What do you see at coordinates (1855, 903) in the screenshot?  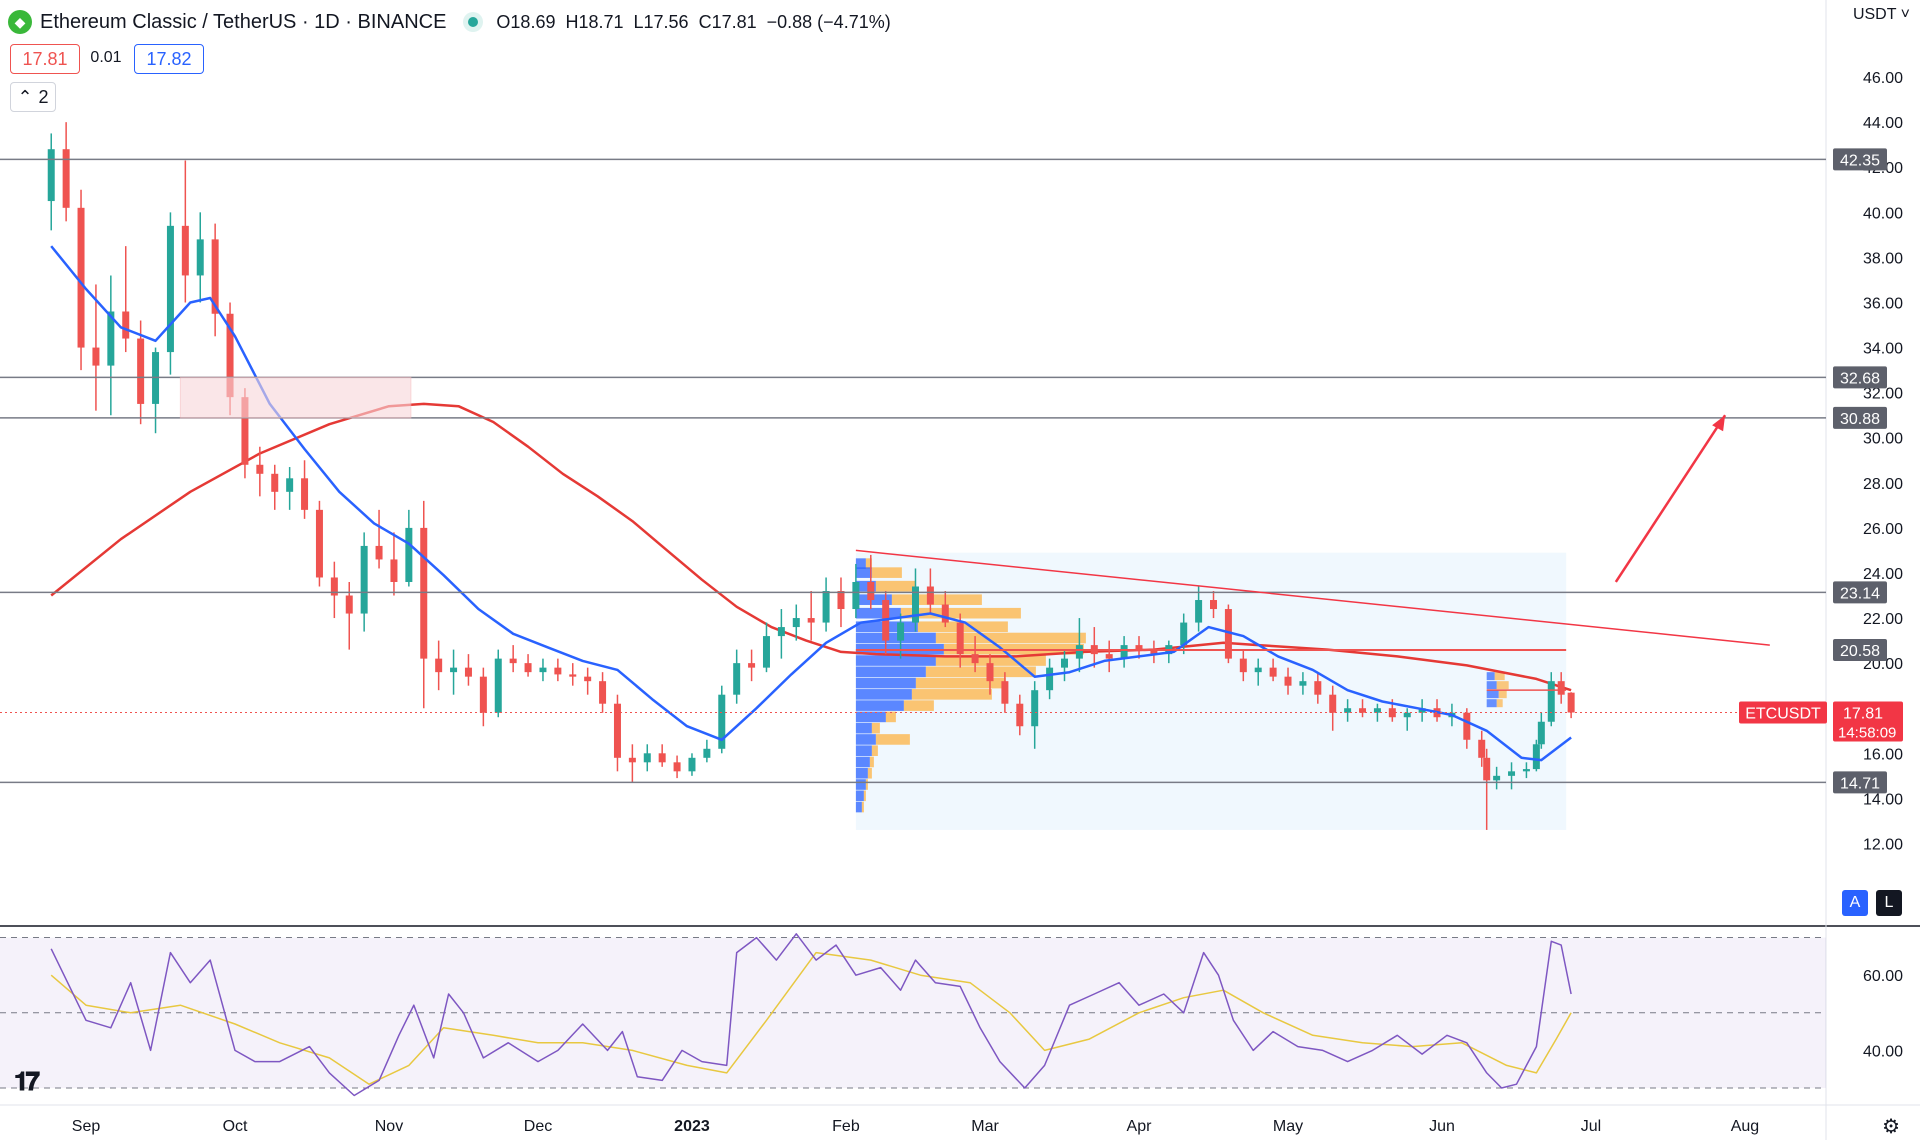 I see `auto-scale-button: A` at bounding box center [1855, 903].